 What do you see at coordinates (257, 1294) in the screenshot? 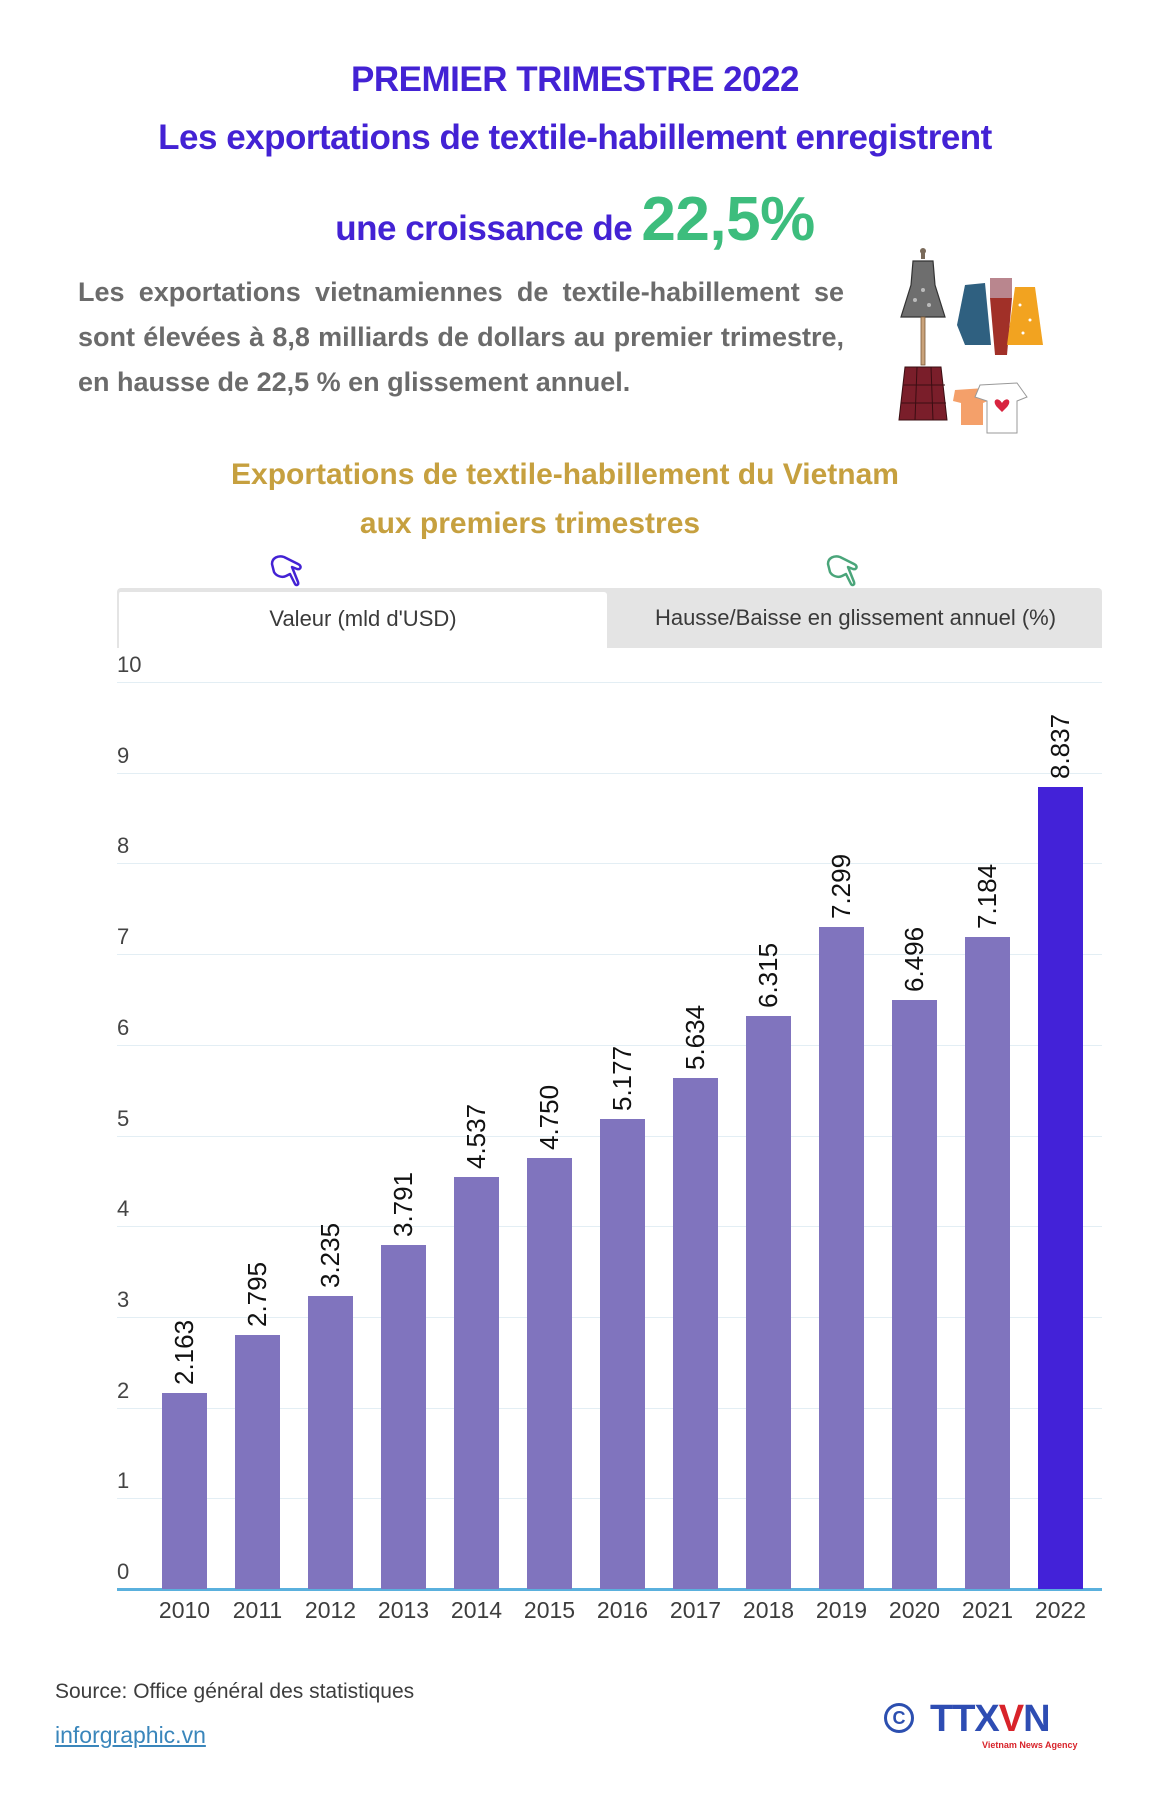
I see `bar-value-label: 2.795` at bounding box center [257, 1294].